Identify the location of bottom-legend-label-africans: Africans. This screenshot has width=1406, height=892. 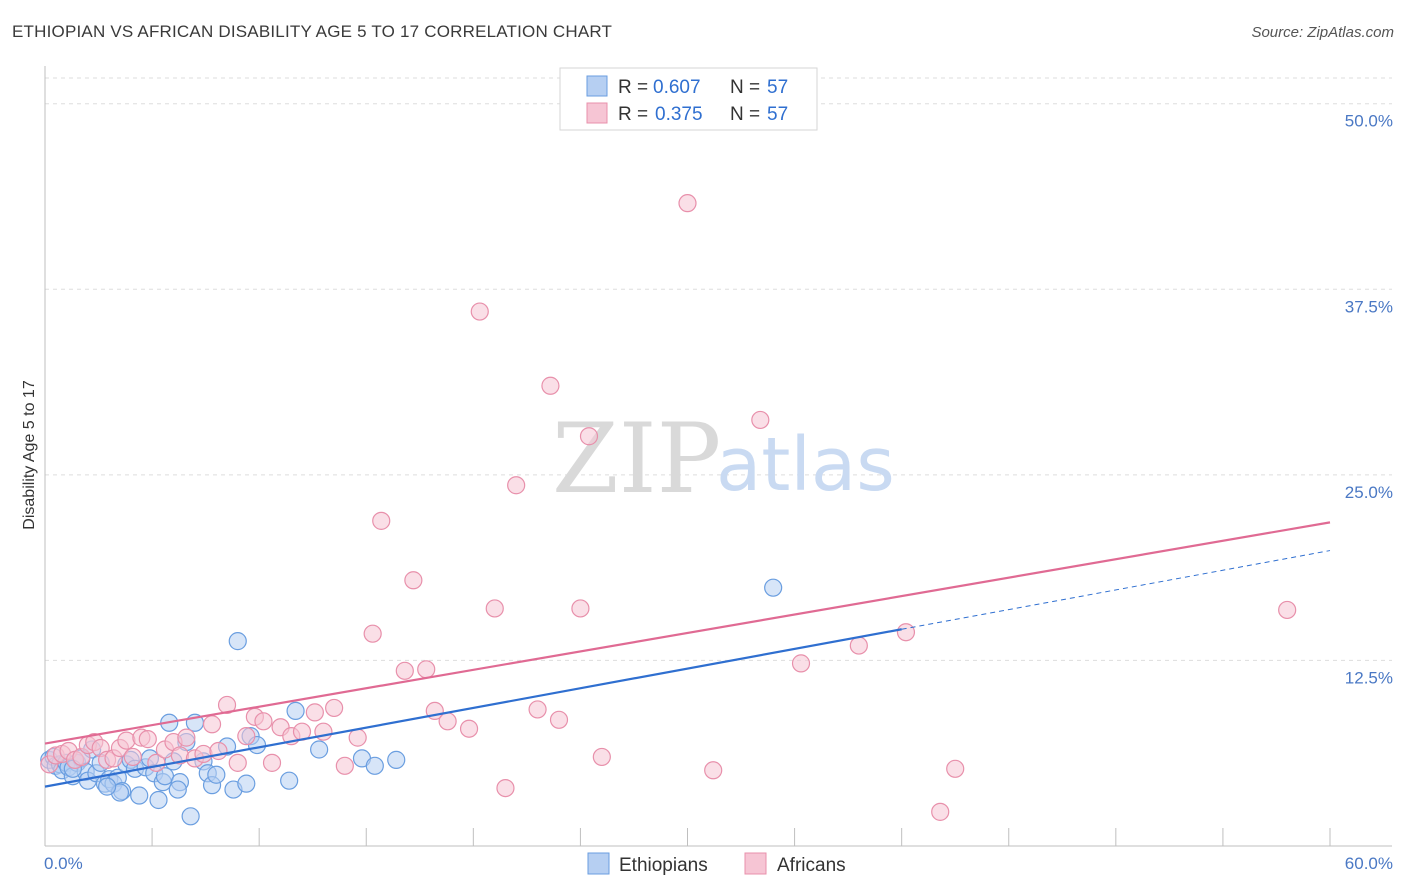
(811, 865).